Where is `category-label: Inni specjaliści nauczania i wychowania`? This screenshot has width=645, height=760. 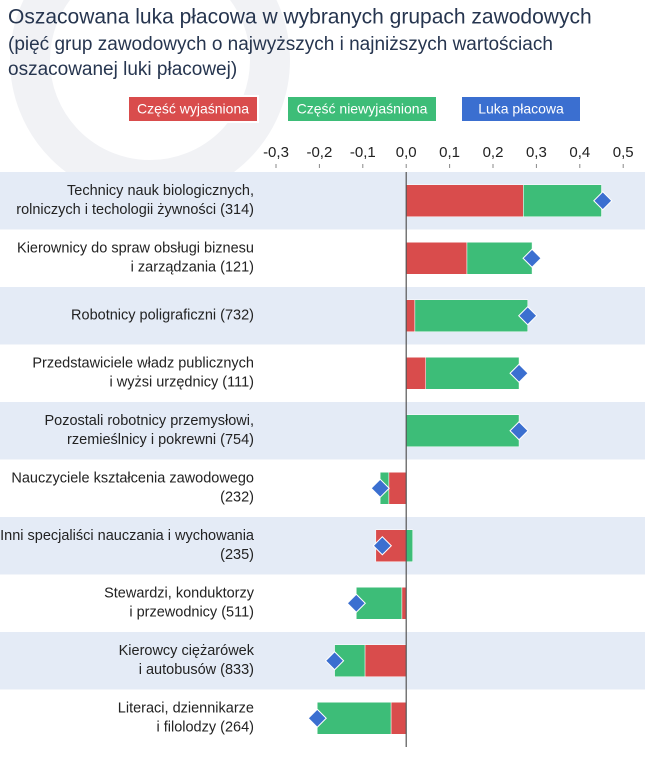
category-label: Inni specjaliści nauczania i wychowania is located at coordinates (127, 536).